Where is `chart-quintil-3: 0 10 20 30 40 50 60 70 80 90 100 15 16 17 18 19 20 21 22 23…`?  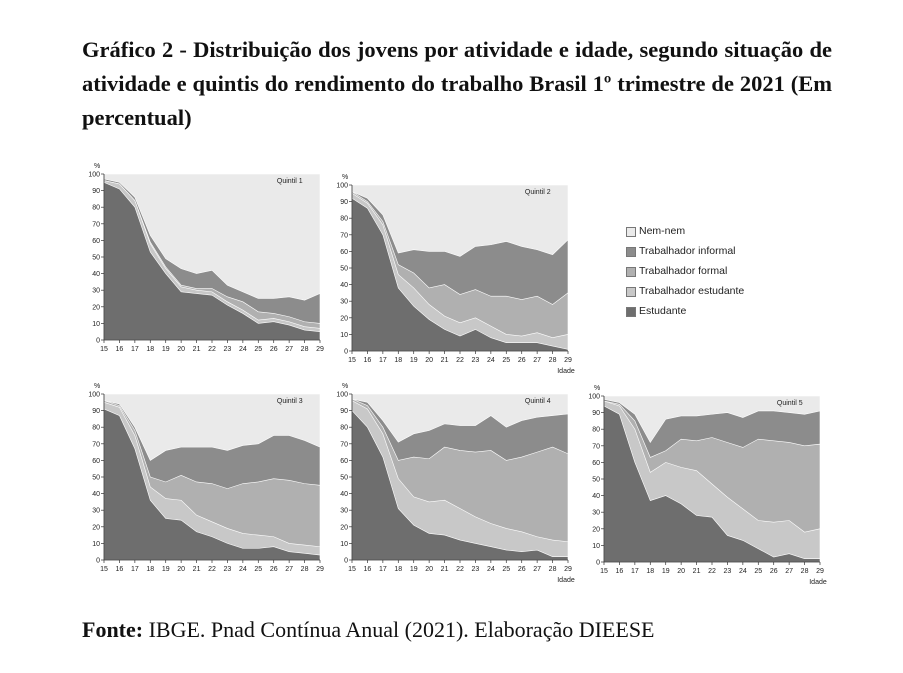
chart-quintil-3: 0 10 20 30 40 50 60 70 80 90 100 15 16 17 18 19 20 21 22 23… is located at coordinates (206, 478).